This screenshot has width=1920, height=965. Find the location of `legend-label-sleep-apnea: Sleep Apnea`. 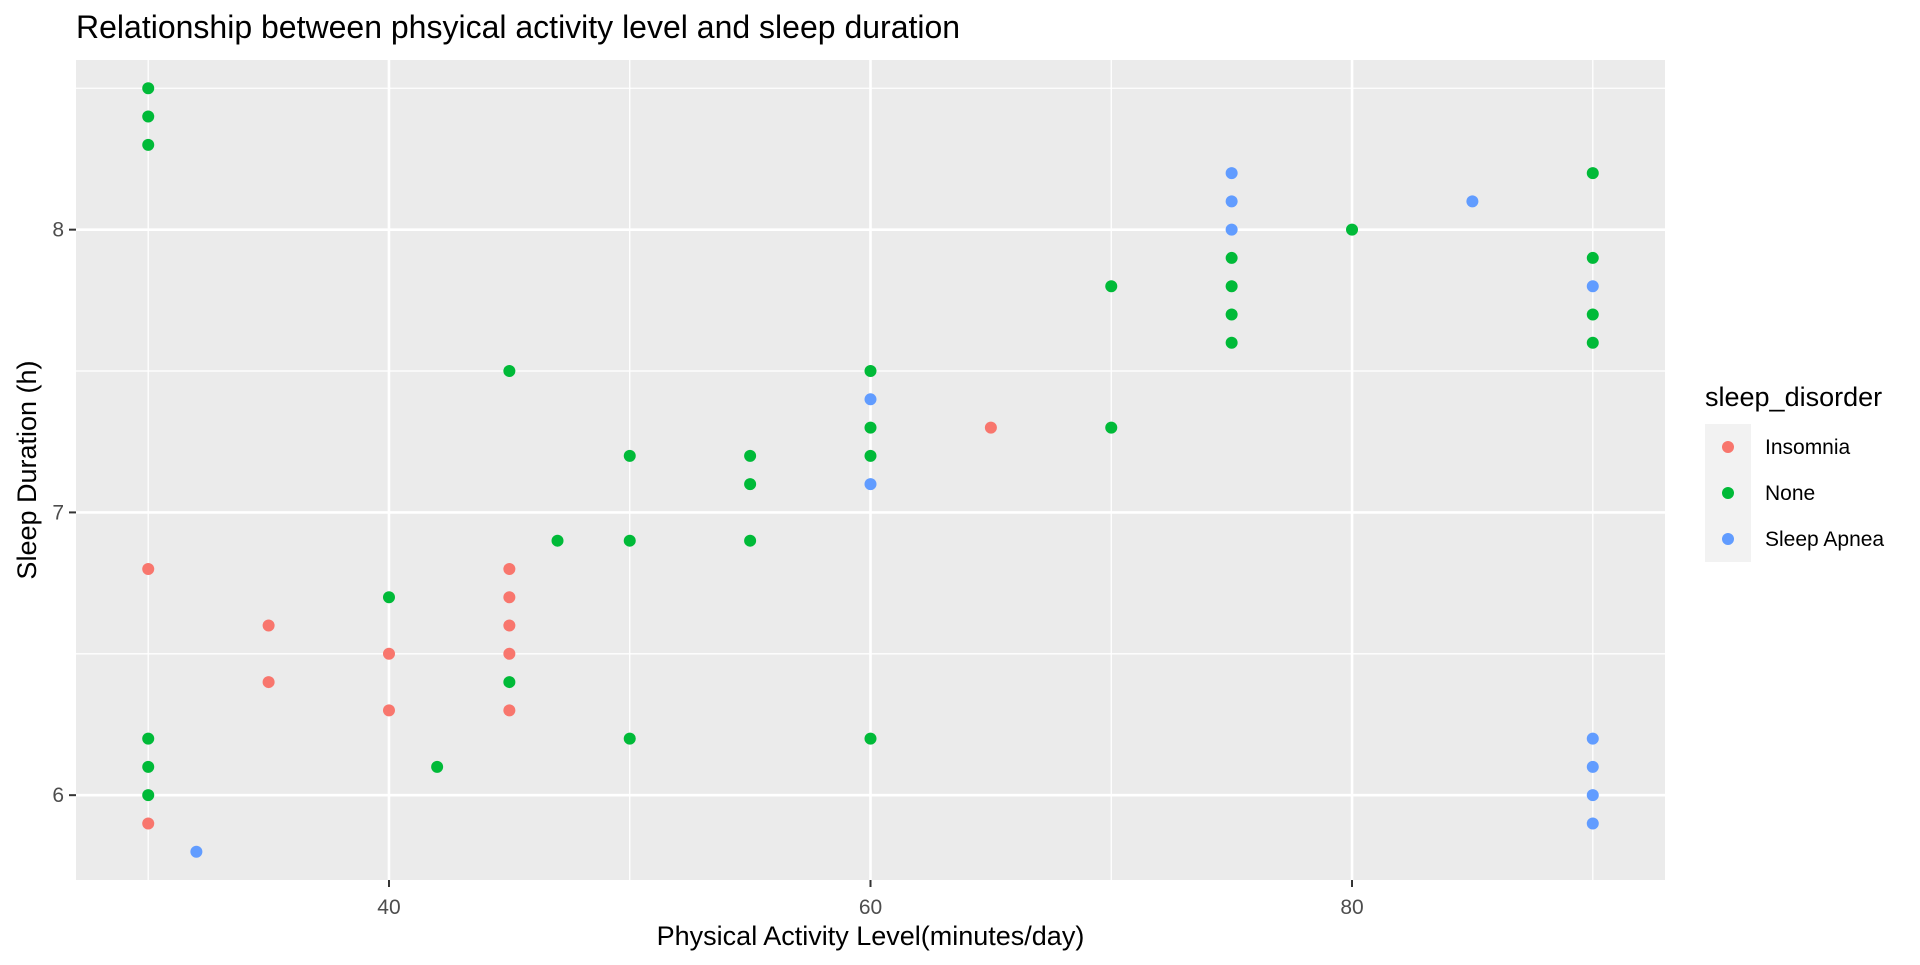

legend-label-sleep-apnea: Sleep Apnea is located at coordinates (1824, 539).